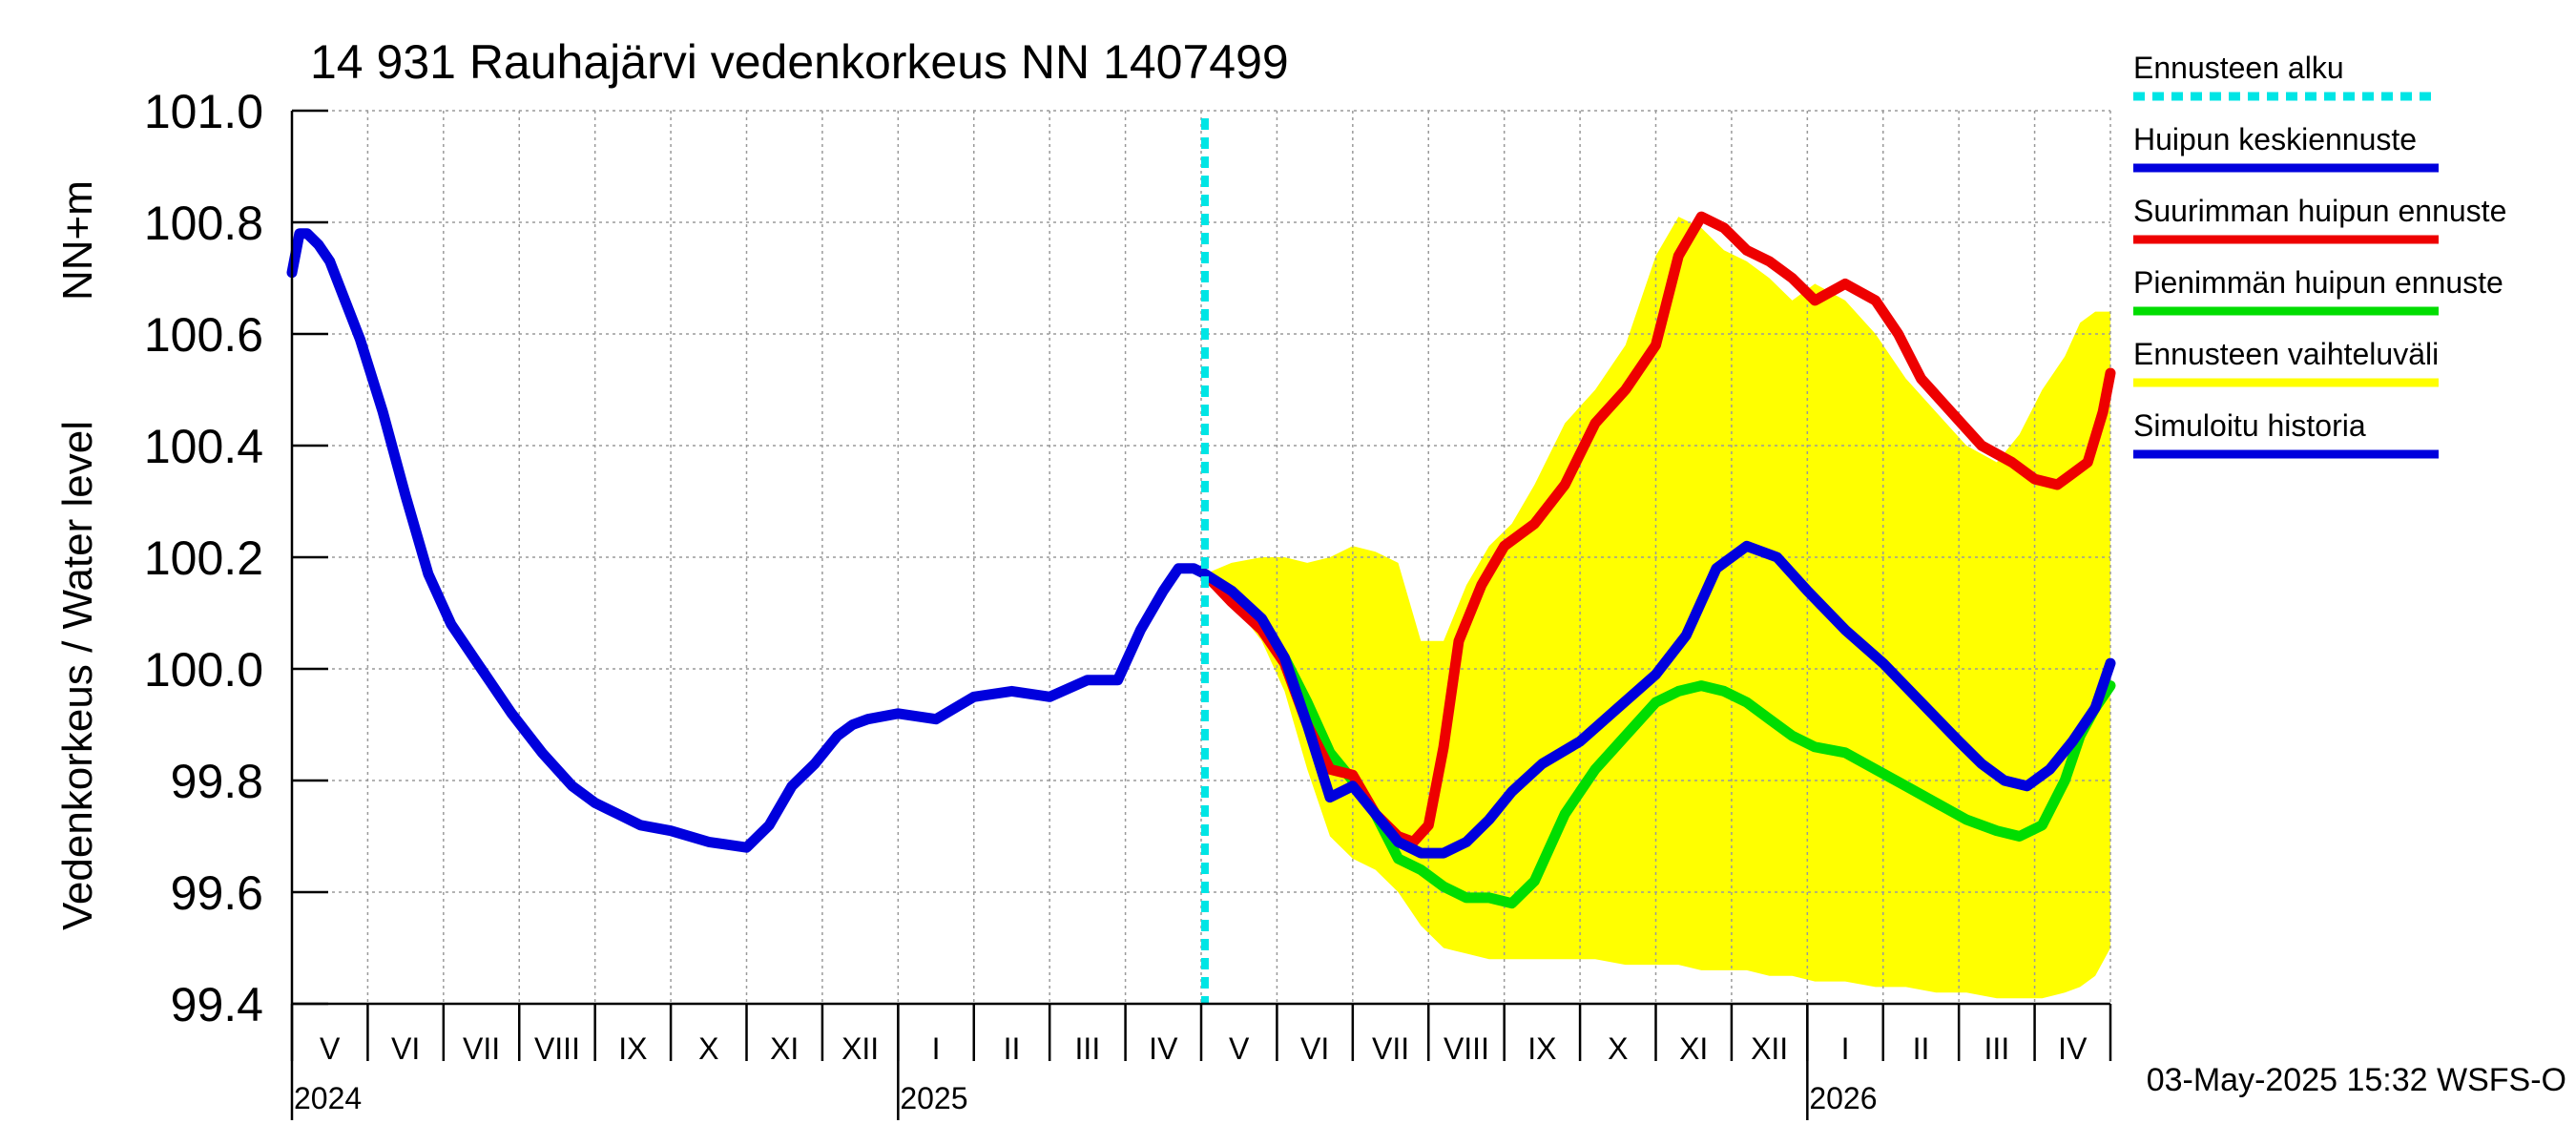 The height and width of the screenshot is (1145, 2576). I want to click on y-tick-label: 100.8, so click(203, 224).